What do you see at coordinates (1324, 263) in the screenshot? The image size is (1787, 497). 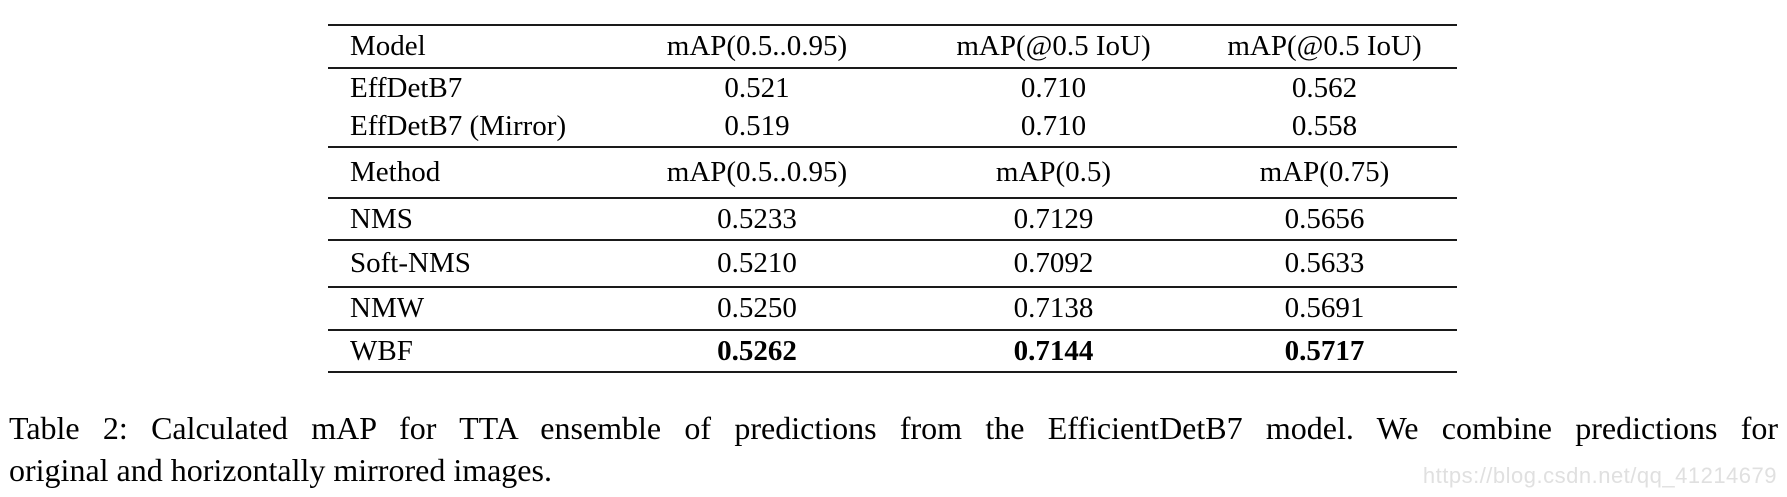 I see `value-cell: 0.5633` at bounding box center [1324, 263].